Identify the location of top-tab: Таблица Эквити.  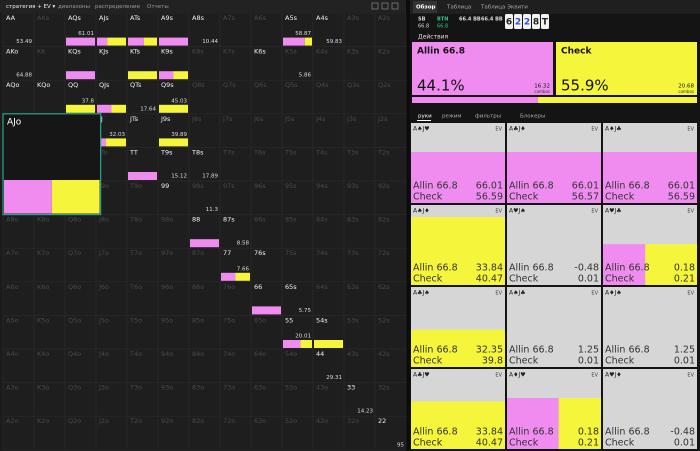
(504, 8).